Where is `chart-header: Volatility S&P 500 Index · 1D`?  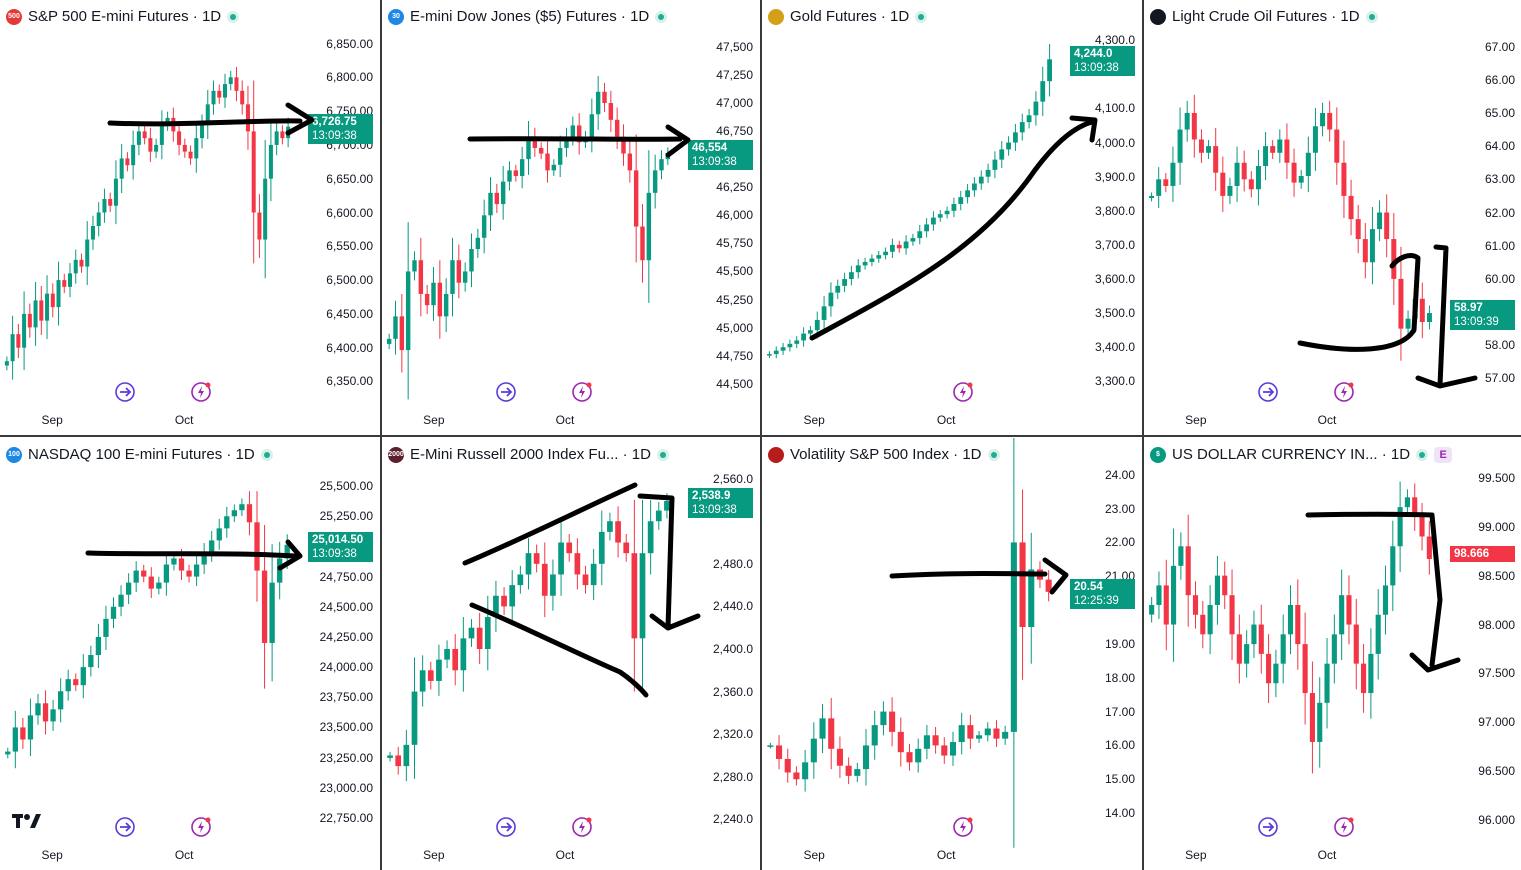 chart-header: Volatility S&P 500 Index · 1D is located at coordinates (884, 454).